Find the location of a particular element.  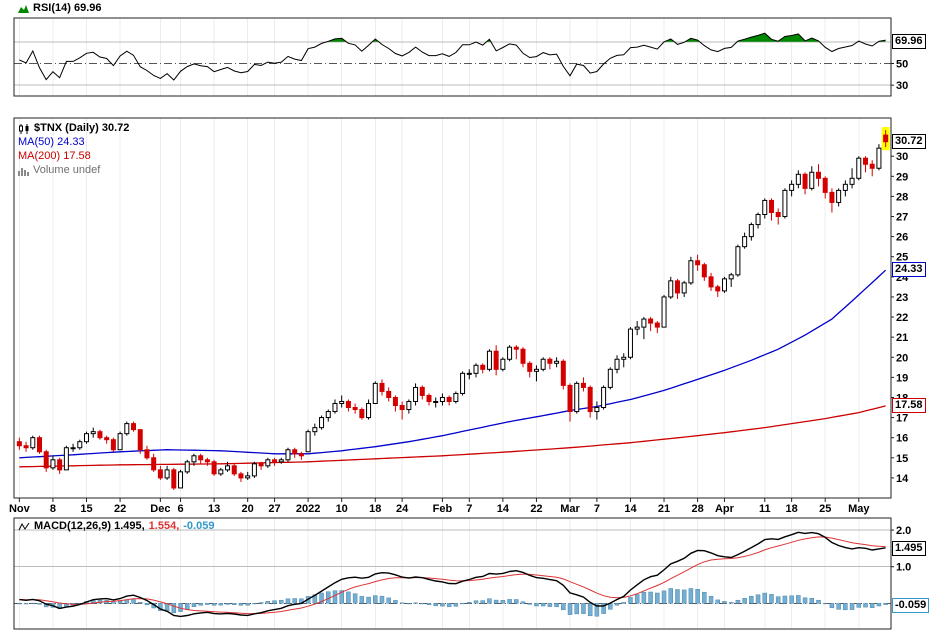

svg-text: 16 is located at coordinates (902, 439).